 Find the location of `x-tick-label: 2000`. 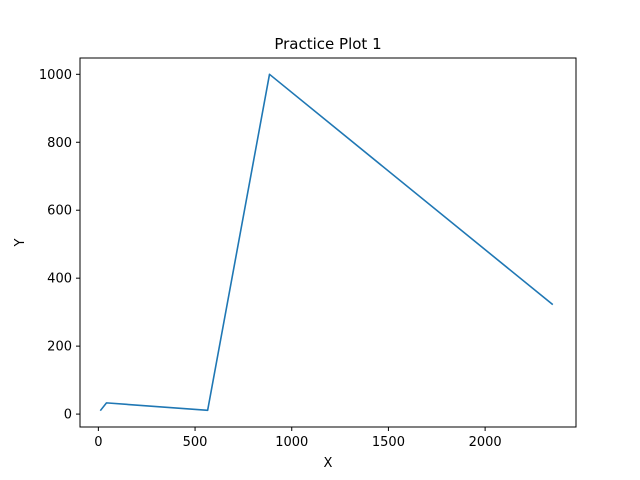

x-tick-label: 2000 is located at coordinates (485, 442).